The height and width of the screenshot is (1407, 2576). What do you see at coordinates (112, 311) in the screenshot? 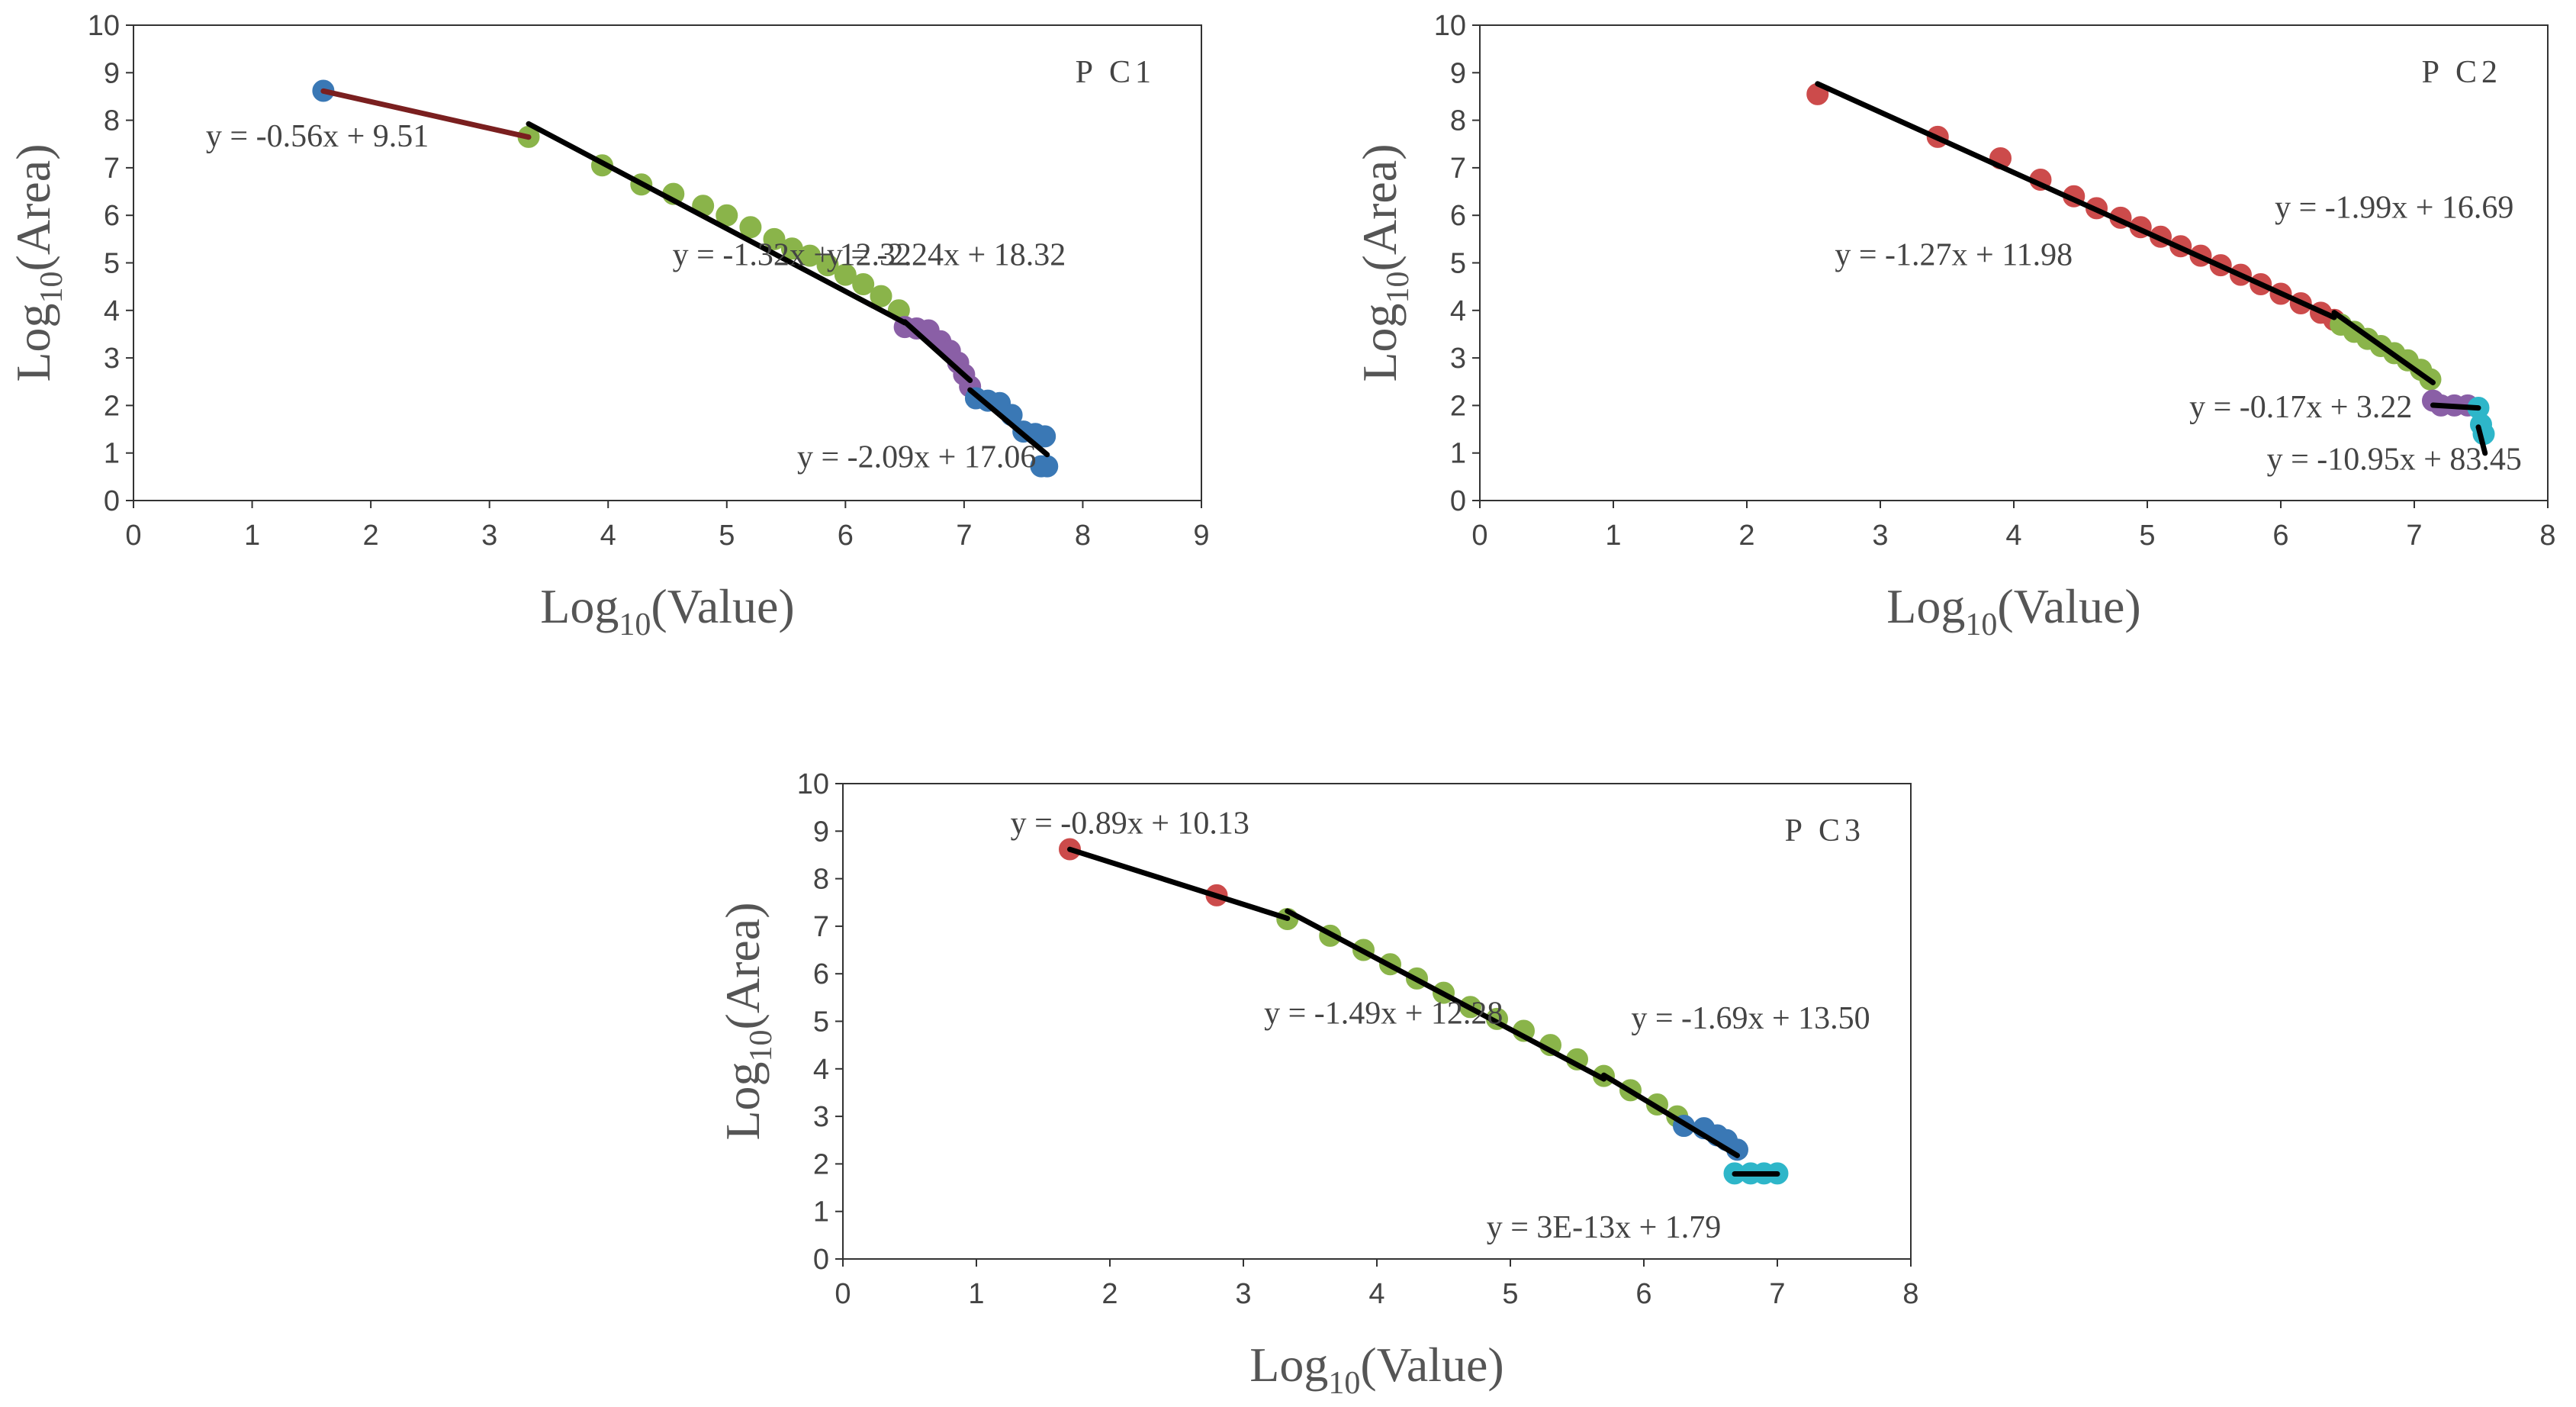
I see `pc1-y-tick-label: 4` at bounding box center [112, 311].